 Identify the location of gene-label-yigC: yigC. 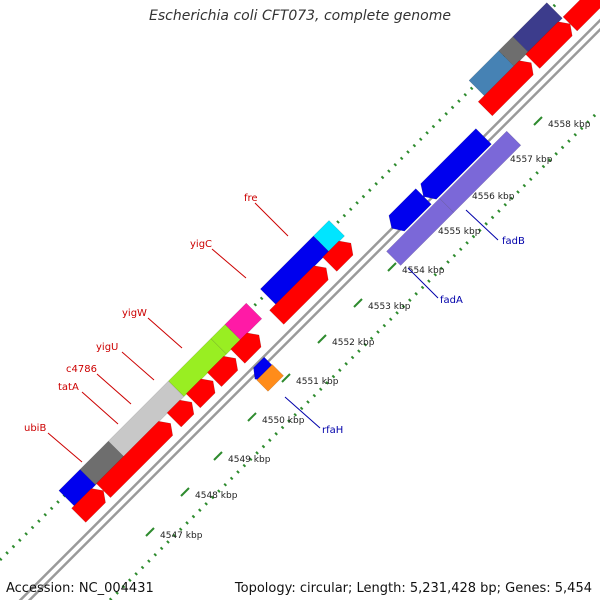
(201, 244).